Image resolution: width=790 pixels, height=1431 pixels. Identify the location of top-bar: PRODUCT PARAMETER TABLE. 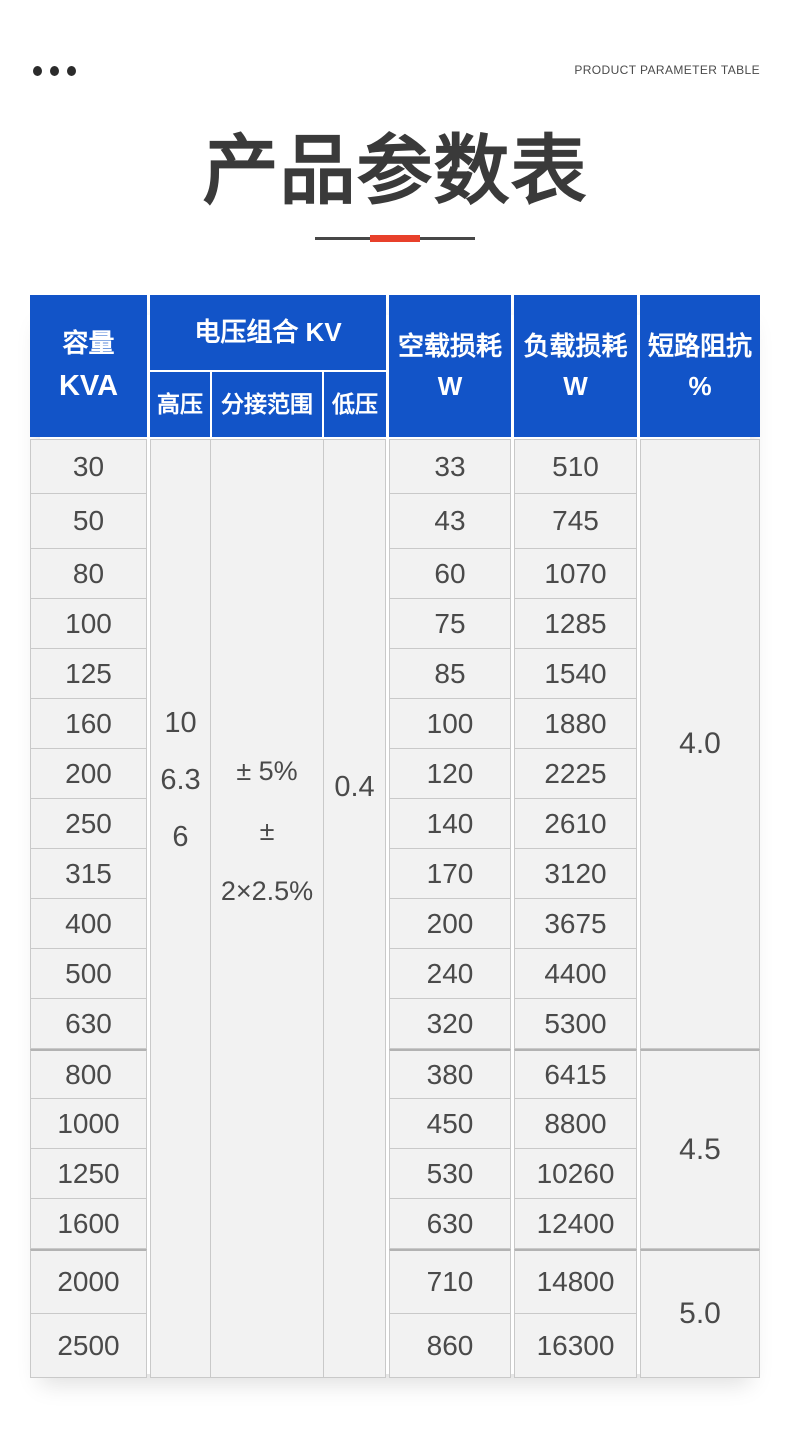
(396, 71).